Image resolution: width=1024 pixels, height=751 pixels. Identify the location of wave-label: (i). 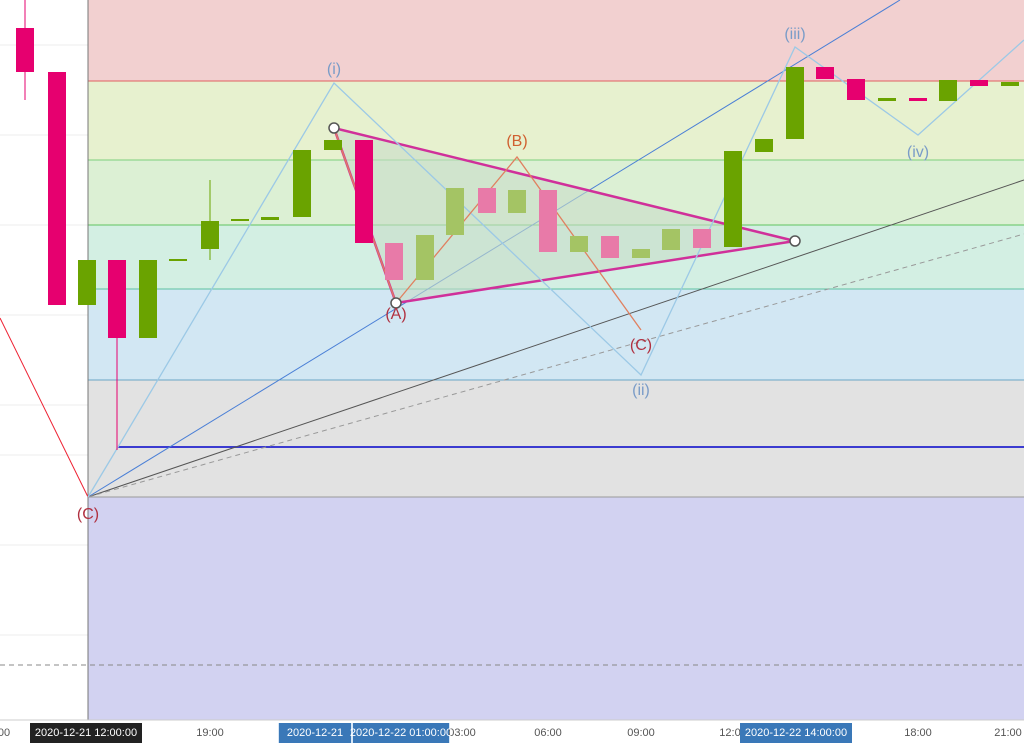
(334, 69).